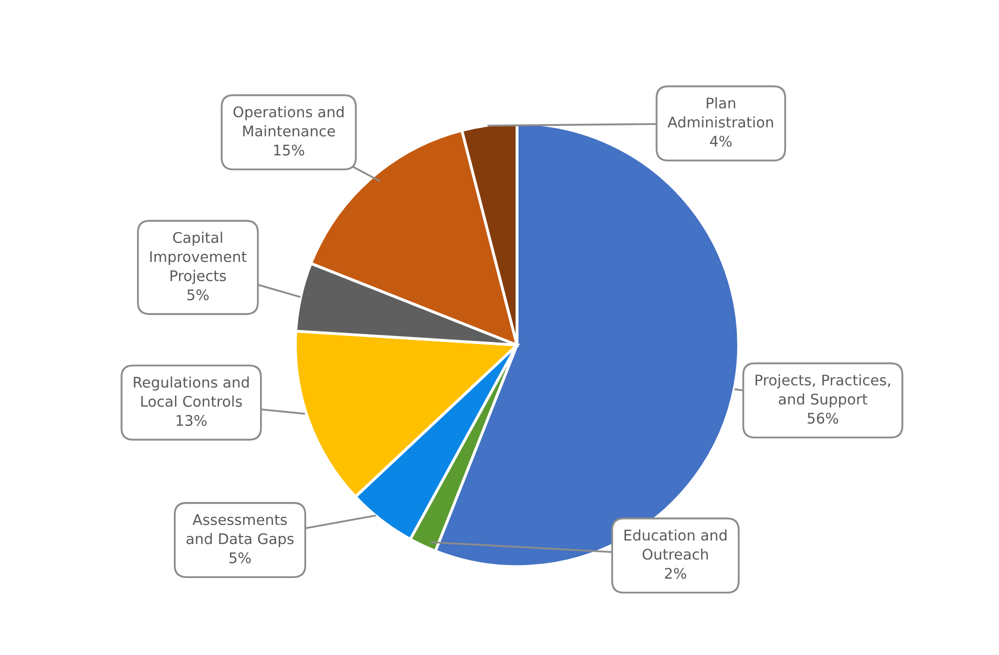  I want to click on slice-label: Projects, Practices, and Support, so click(823, 391).